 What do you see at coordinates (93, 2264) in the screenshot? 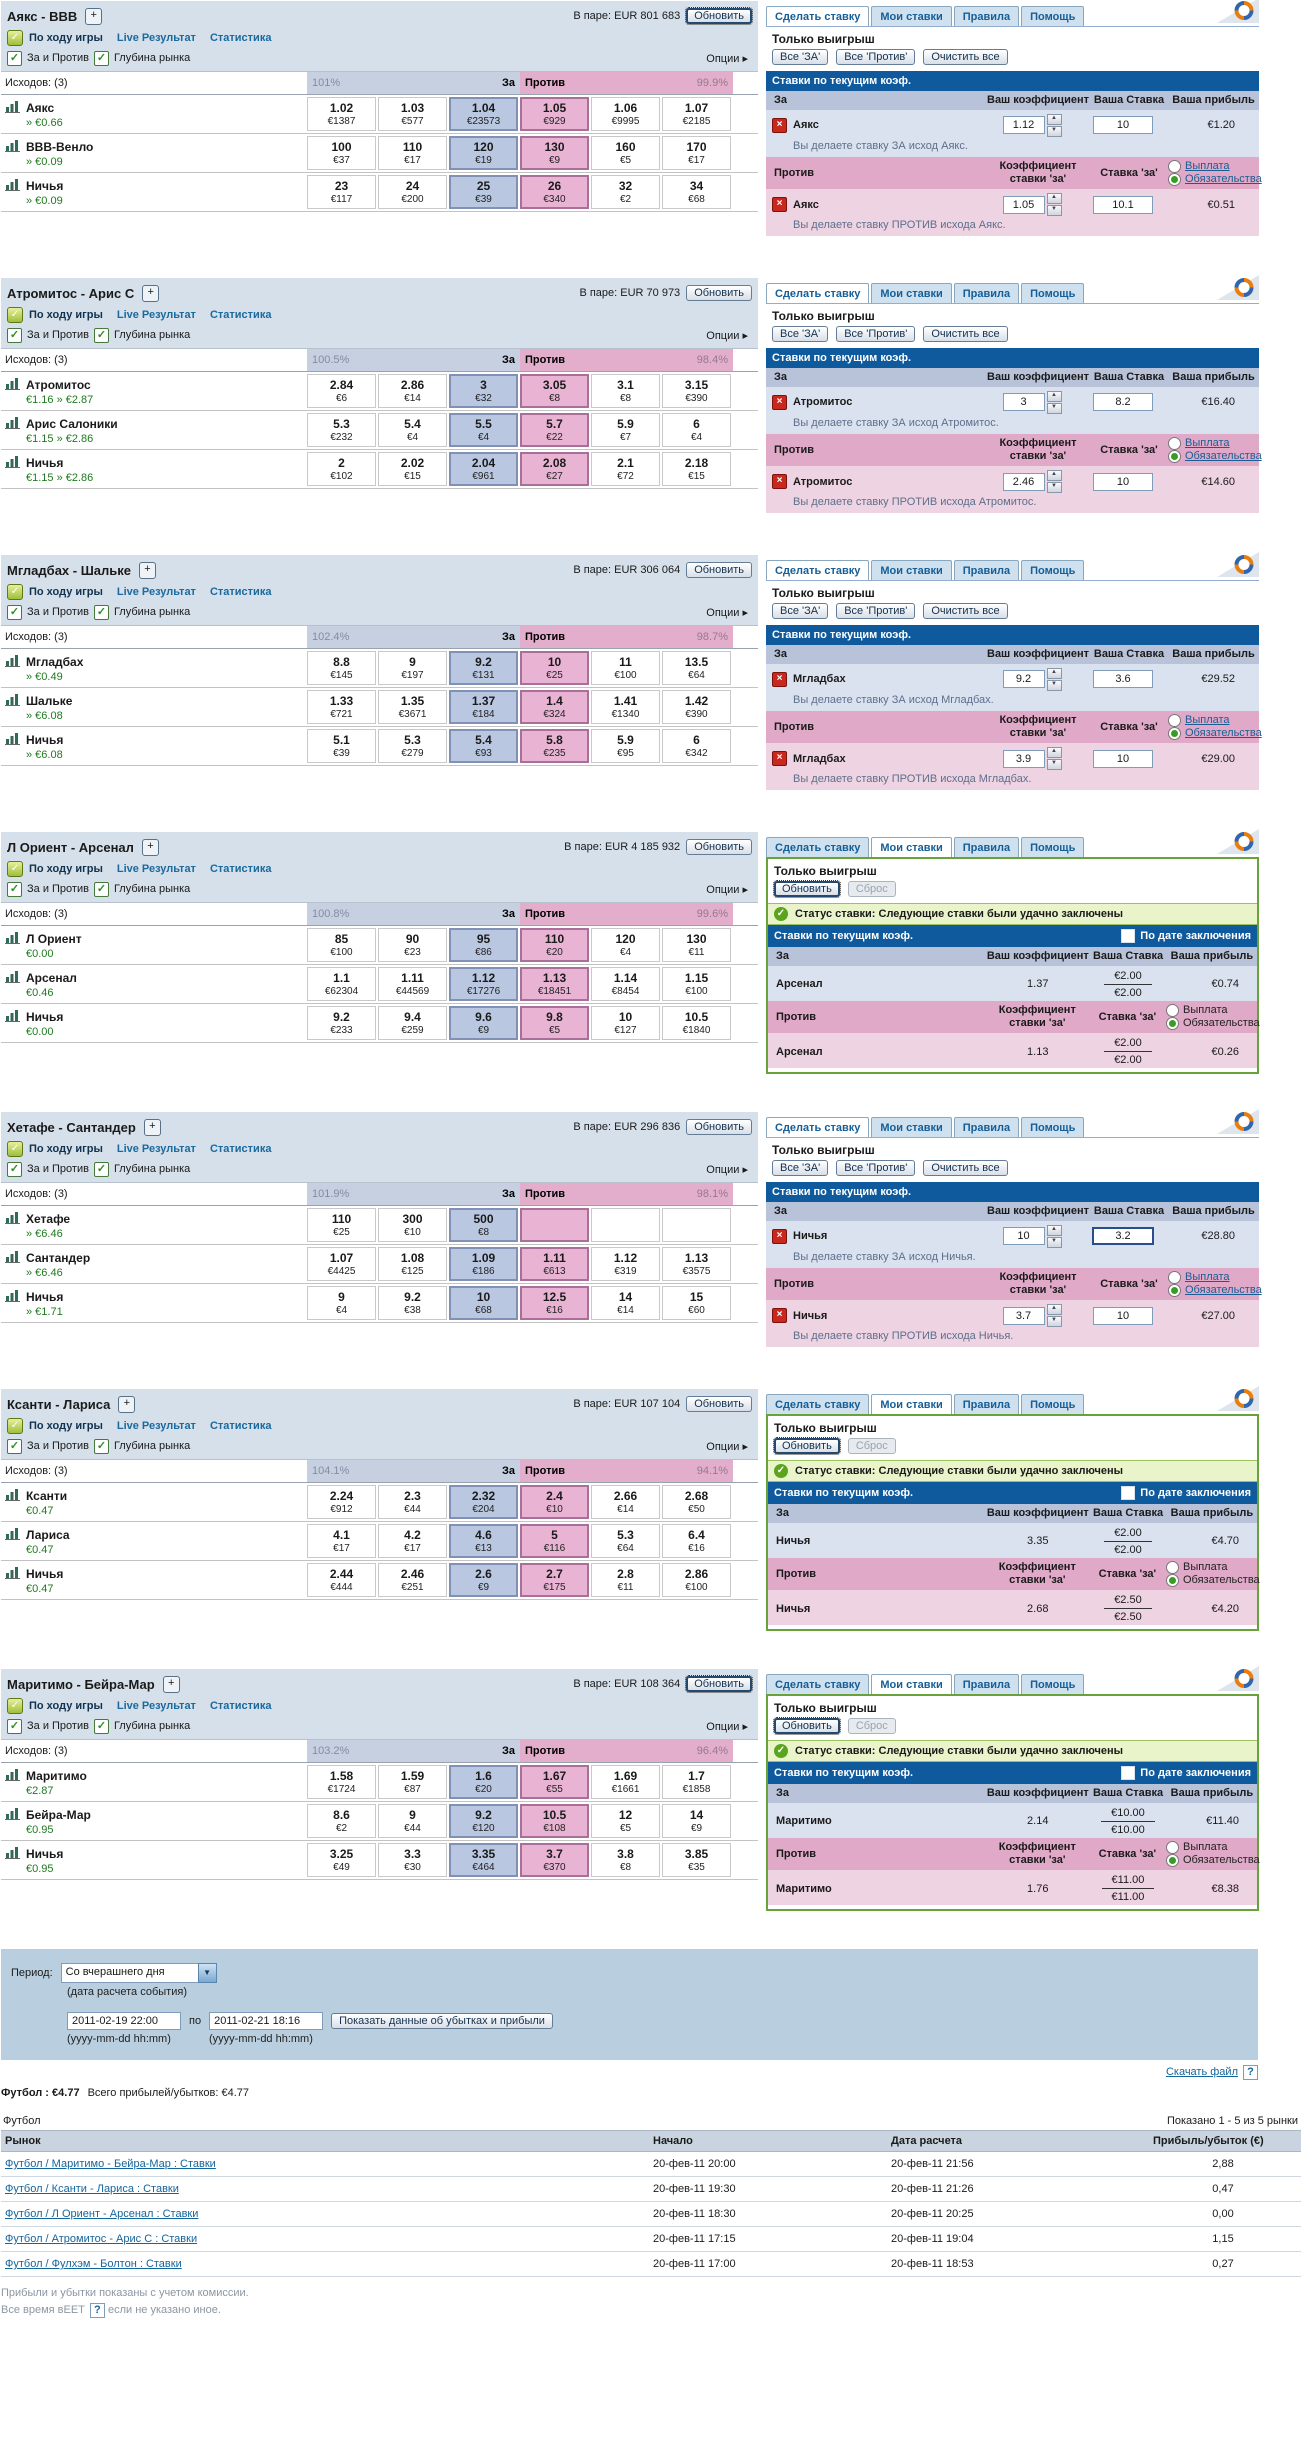
I see `market-link: Футбол / Фулхэм - Болтон : Ставки` at bounding box center [93, 2264].